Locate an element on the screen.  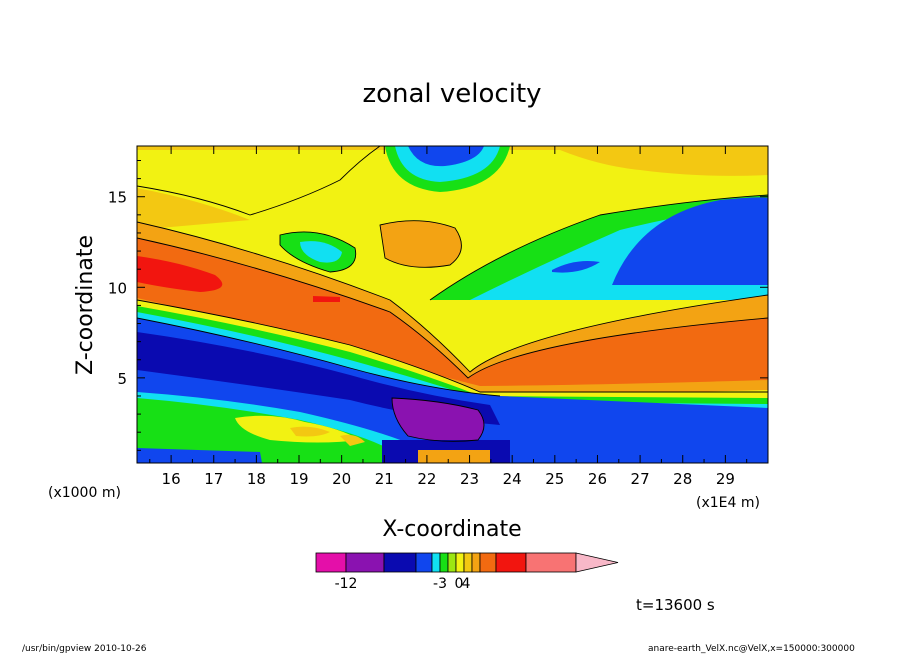
x-unit-left: (x1000 m) is located at coordinates (84, 493).